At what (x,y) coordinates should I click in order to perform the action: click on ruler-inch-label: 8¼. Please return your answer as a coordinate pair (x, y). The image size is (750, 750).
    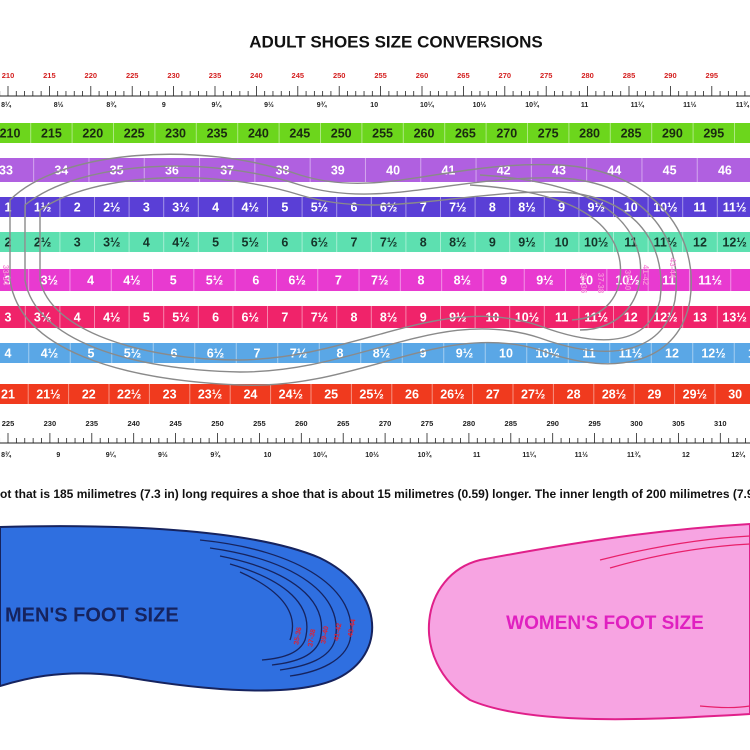
    Looking at the image, I should click on (6, 105).